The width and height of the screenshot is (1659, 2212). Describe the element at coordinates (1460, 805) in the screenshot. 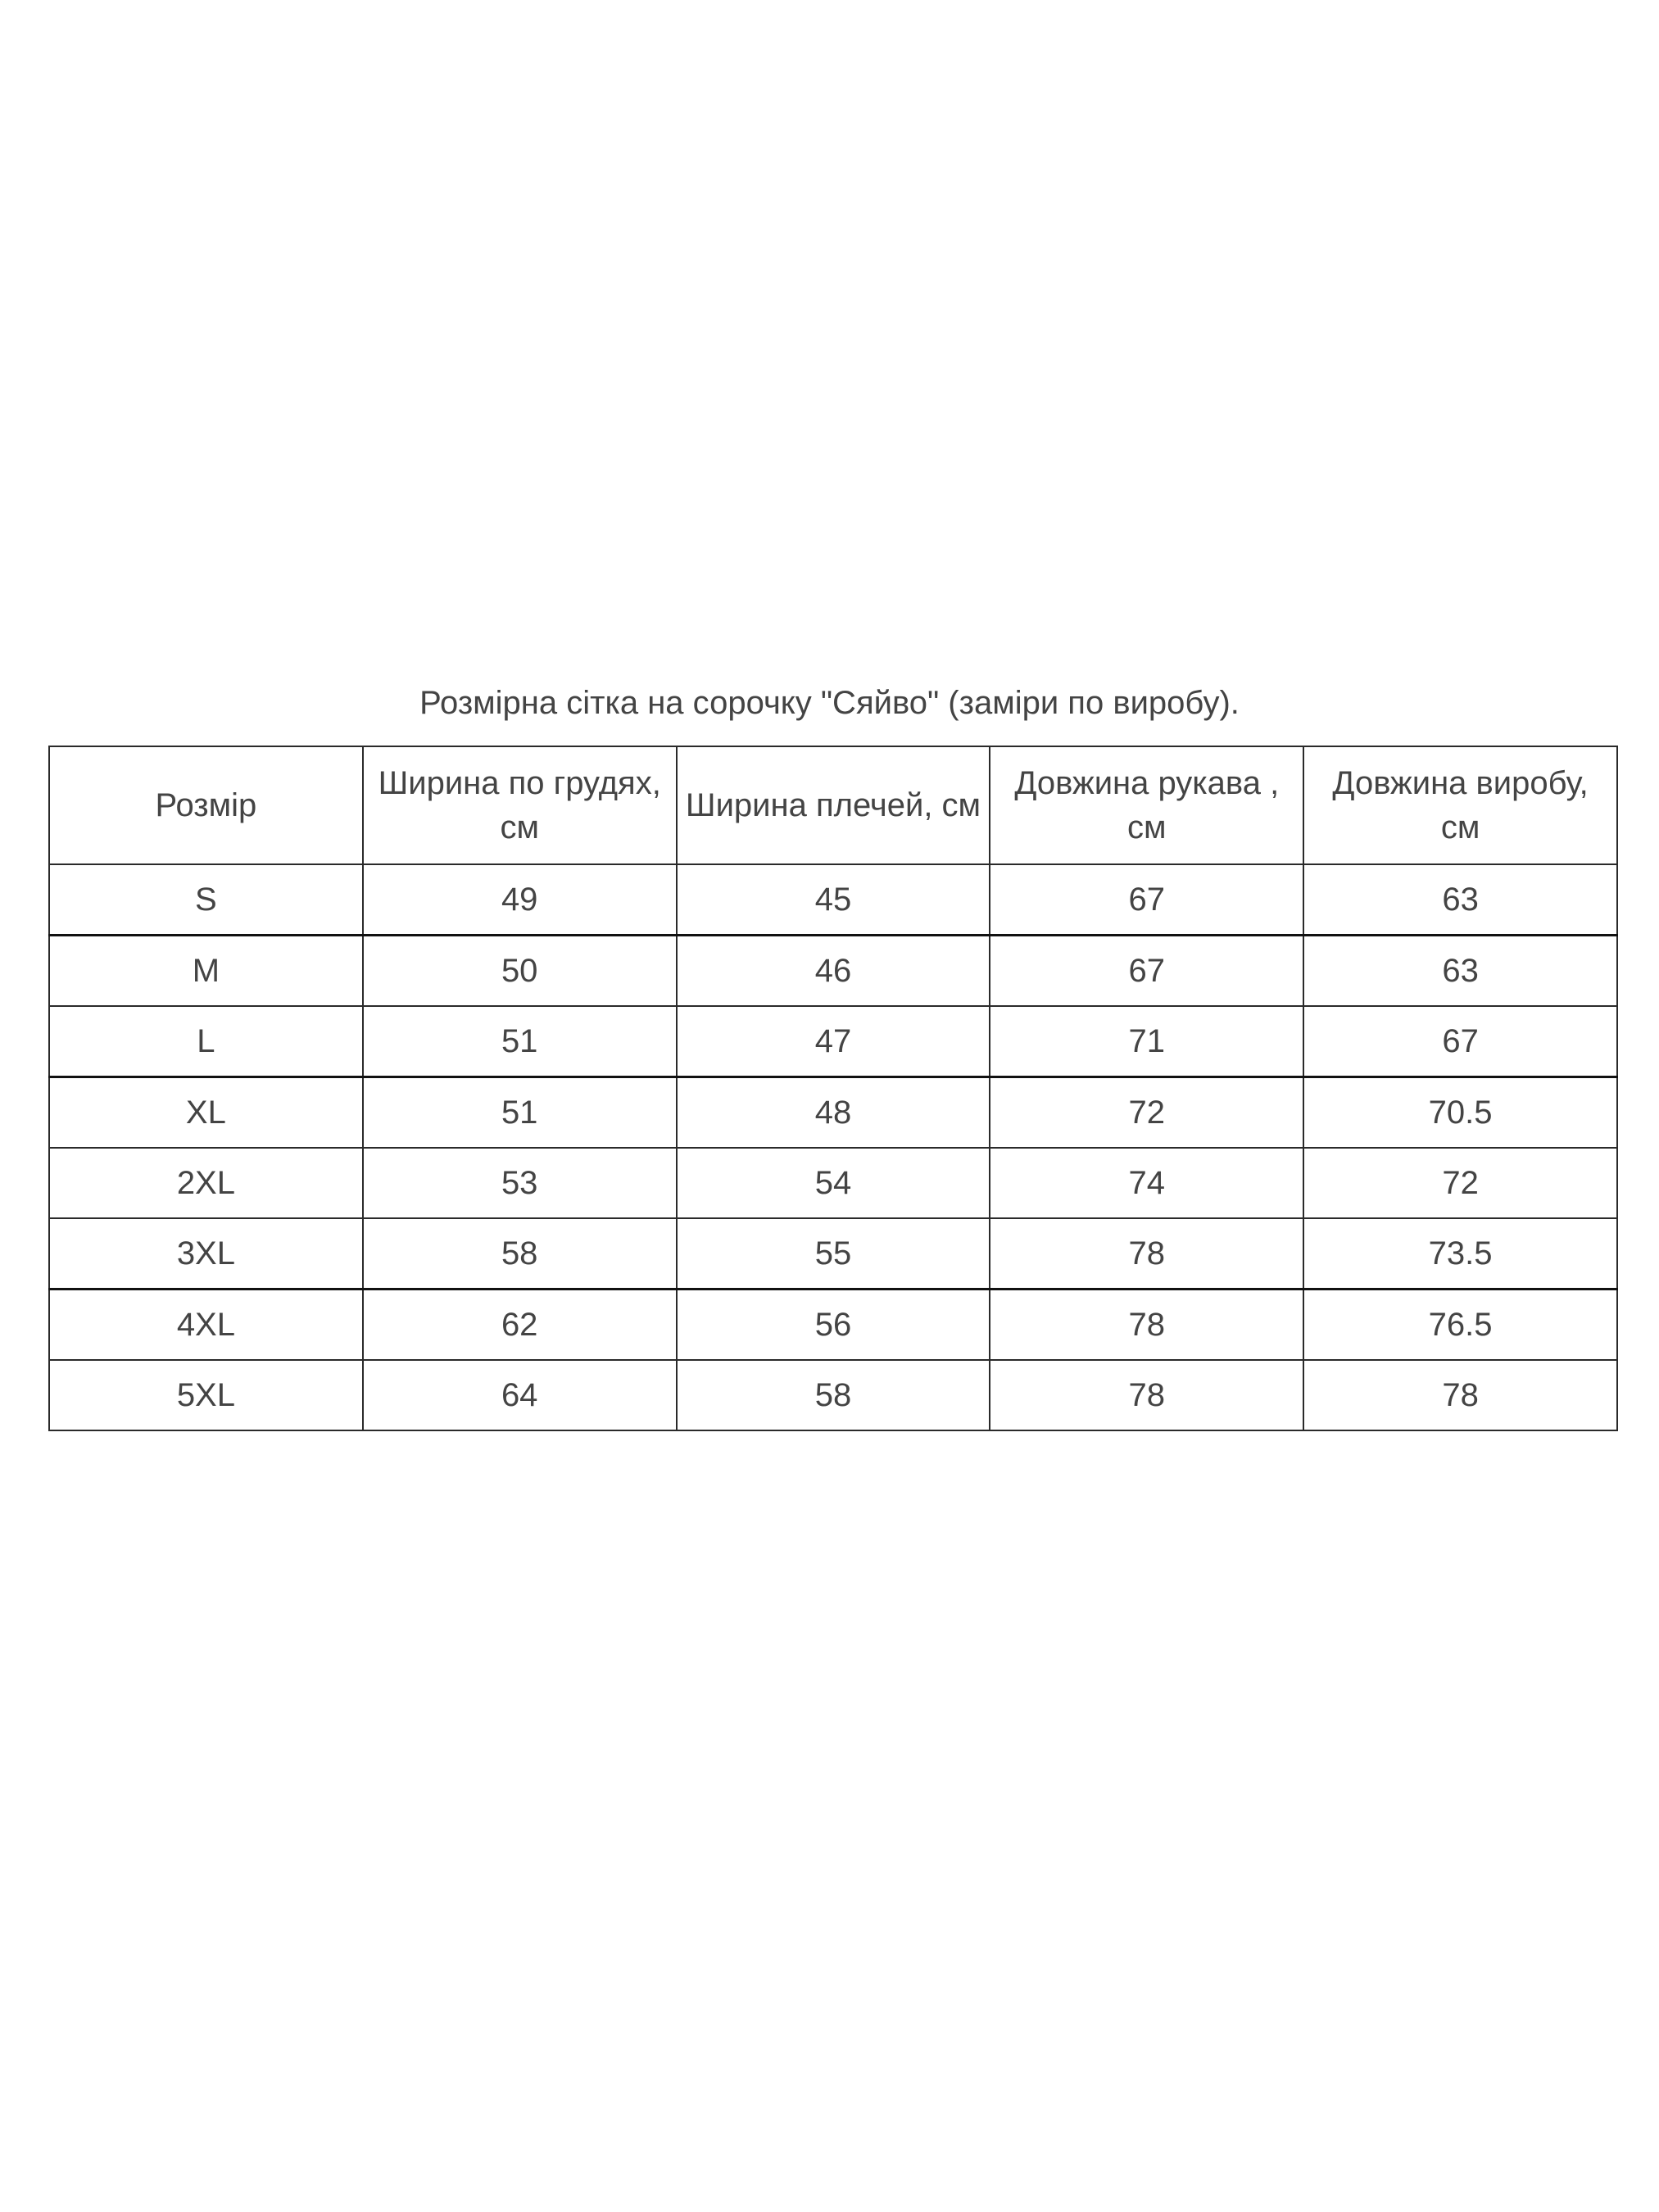

I see `column-header: Довжина виробу, см` at that location.